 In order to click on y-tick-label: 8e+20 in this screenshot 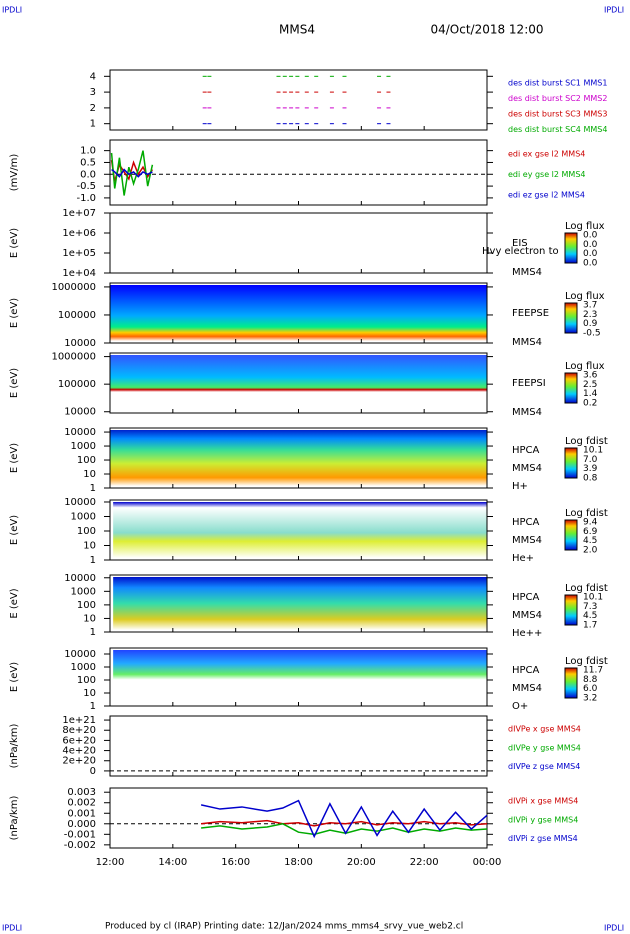, I will do `click(79, 730)`.